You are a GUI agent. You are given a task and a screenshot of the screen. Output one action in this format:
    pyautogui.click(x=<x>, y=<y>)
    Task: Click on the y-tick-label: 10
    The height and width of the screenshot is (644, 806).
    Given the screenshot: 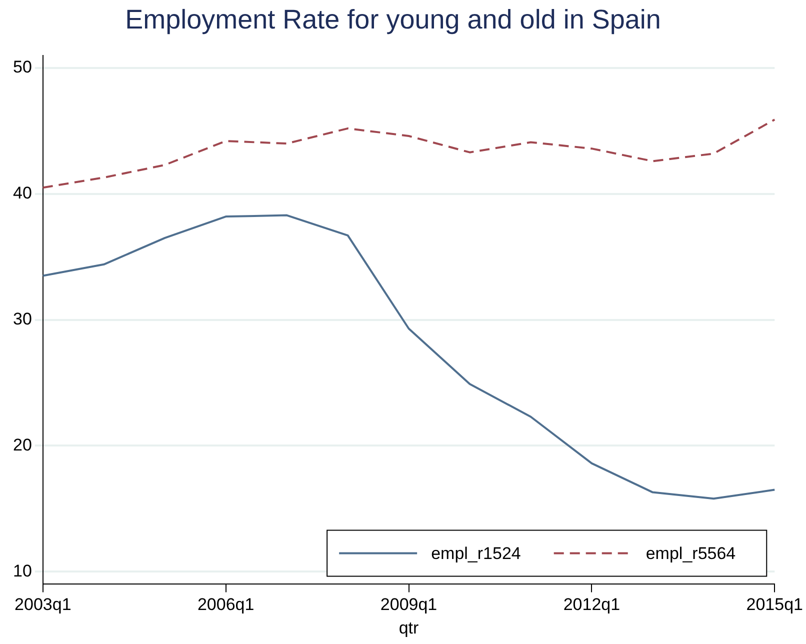 What is the action you would take?
    pyautogui.click(x=22, y=570)
    